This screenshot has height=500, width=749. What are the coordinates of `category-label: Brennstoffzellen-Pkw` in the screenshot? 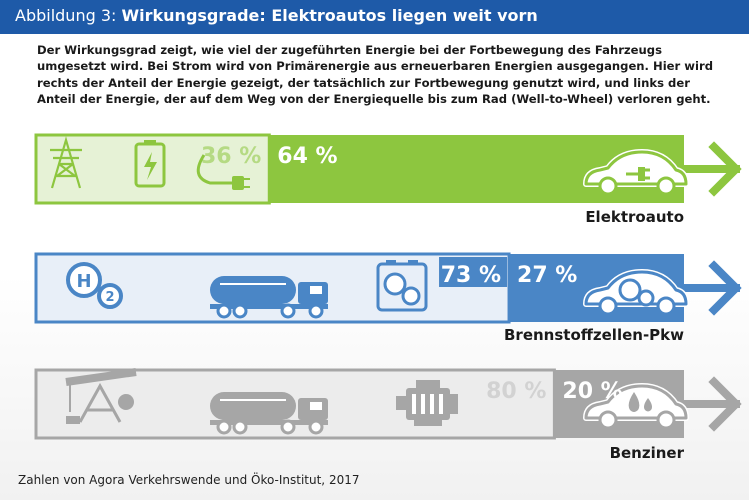 It's located at (594, 335).